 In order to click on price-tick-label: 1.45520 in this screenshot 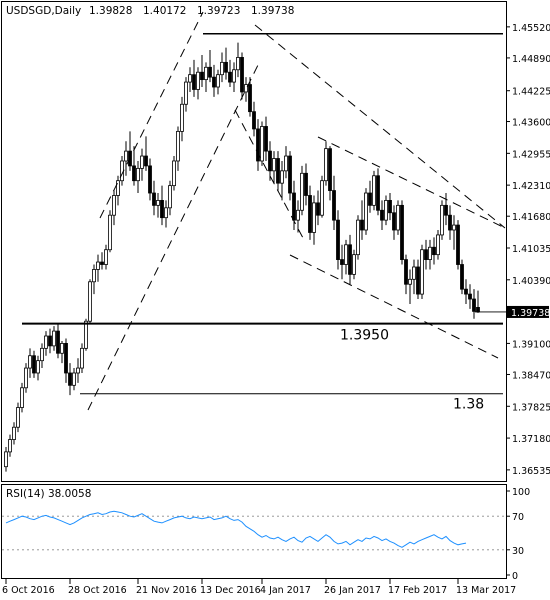, I will do `click(531, 28)`.